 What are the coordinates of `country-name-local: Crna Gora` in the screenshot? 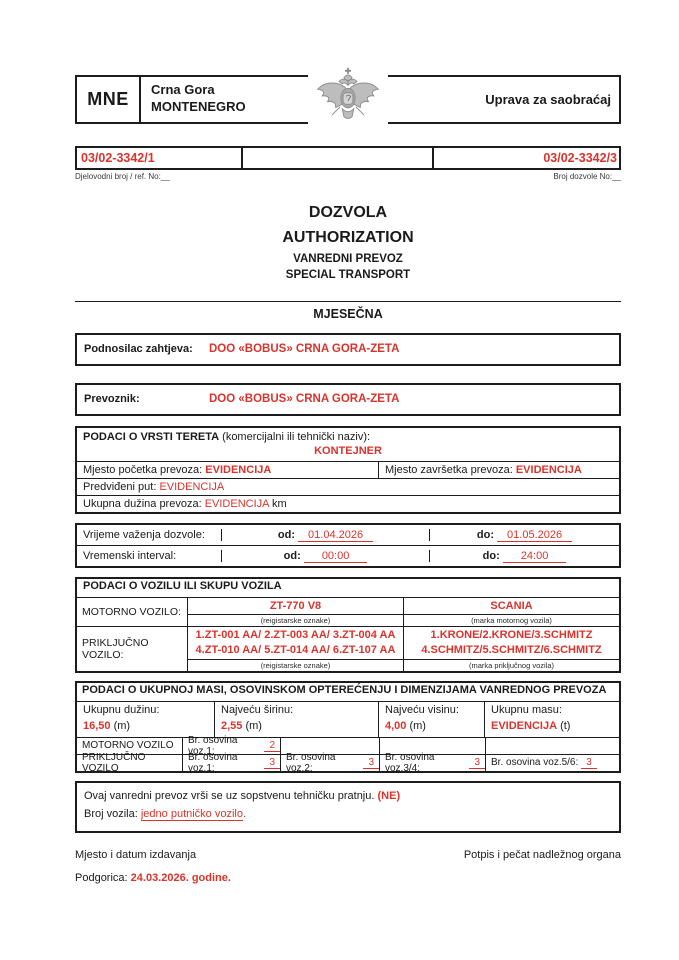 It's located at (183, 89).